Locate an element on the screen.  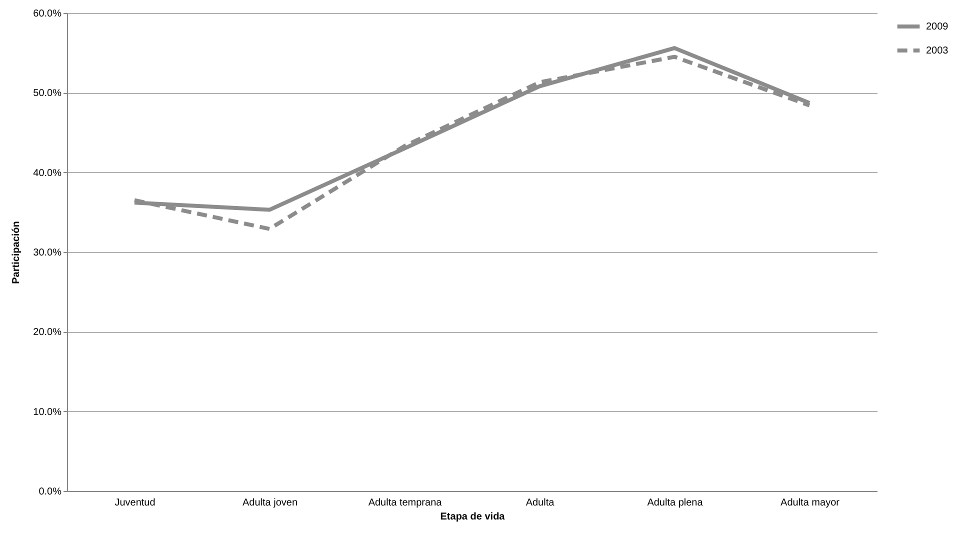
legend-label: 2003 is located at coordinates (937, 51).